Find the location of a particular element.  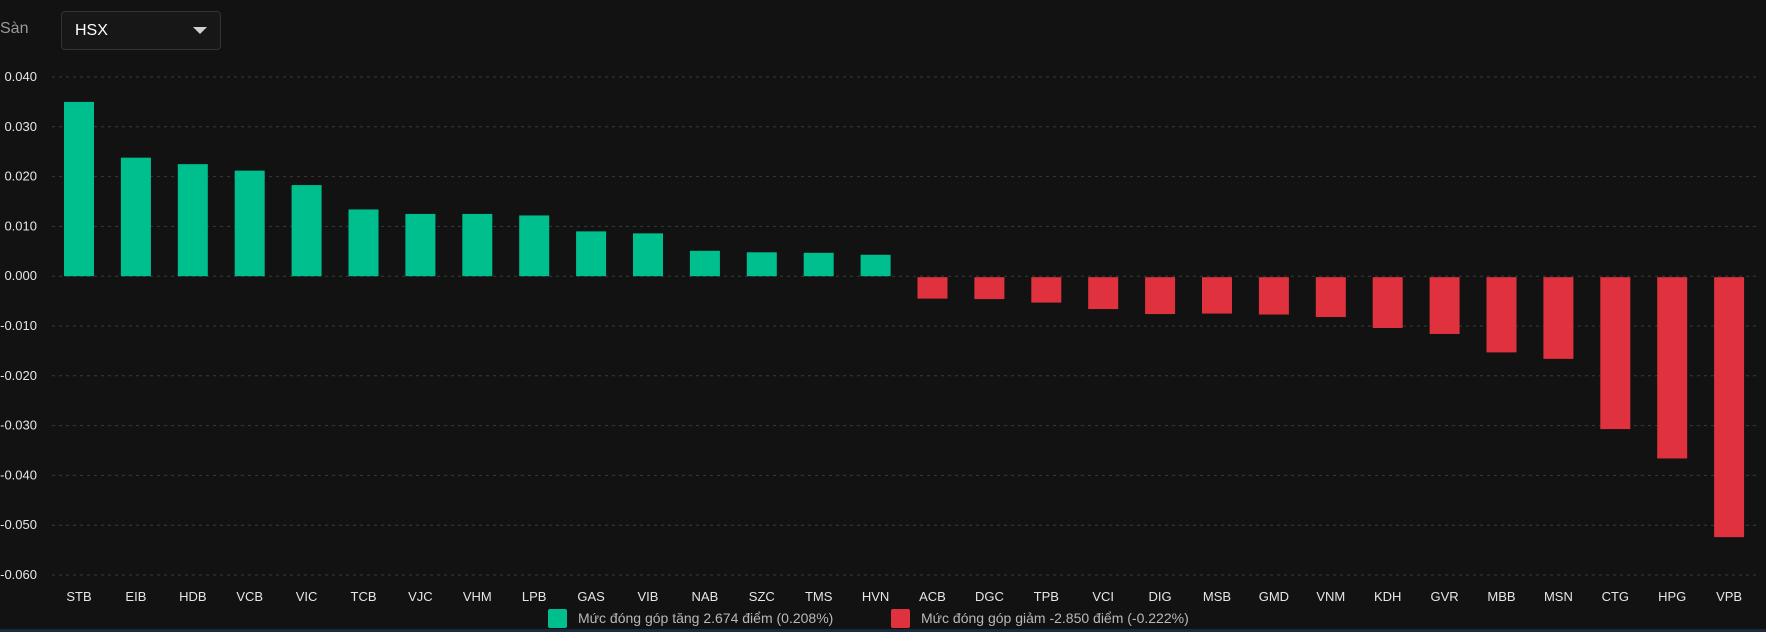

bar-msb is located at coordinates (1217, 295).